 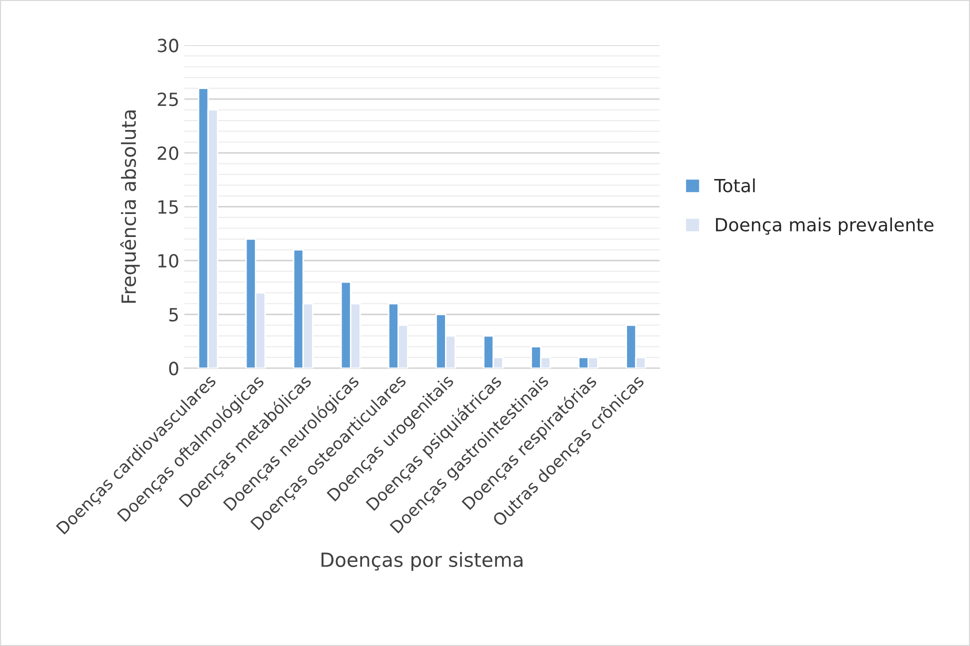 I want to click on y-tick-label: 25, so click(x=168, y=99).